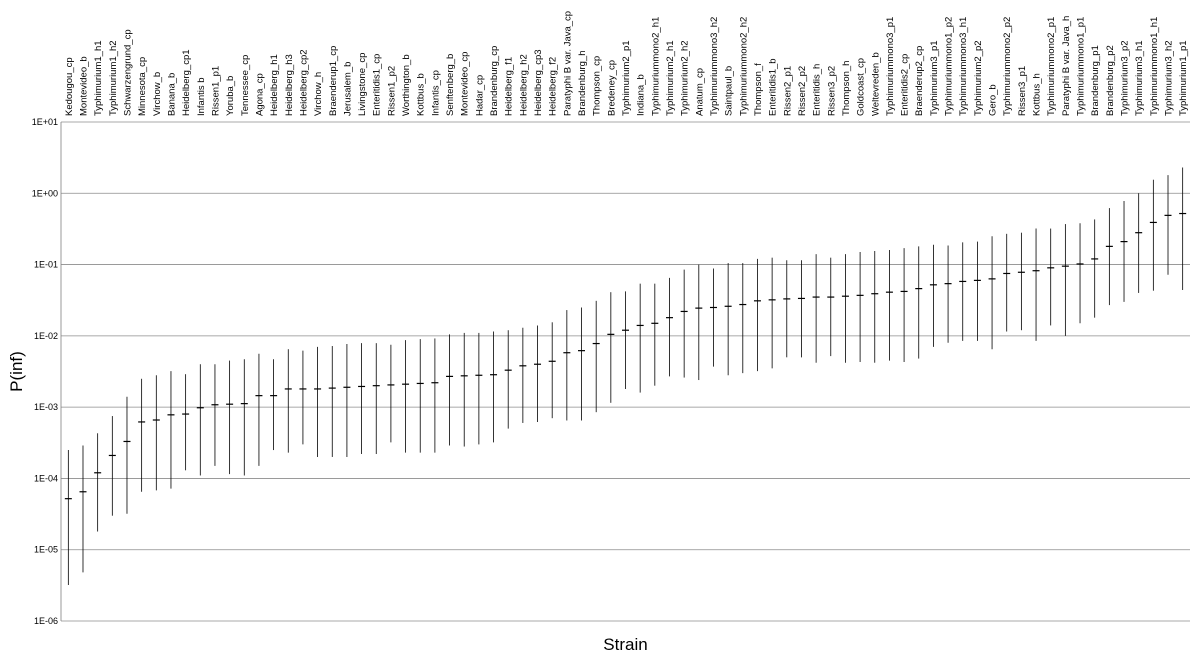 Image resolution: width=1200 pixels, height=659 pixels. What do you see at coordinates (127, 72) in the screenshot?
I see `x-tick-label: Schwarzengrund_cp` at bounding box center [127, 72].